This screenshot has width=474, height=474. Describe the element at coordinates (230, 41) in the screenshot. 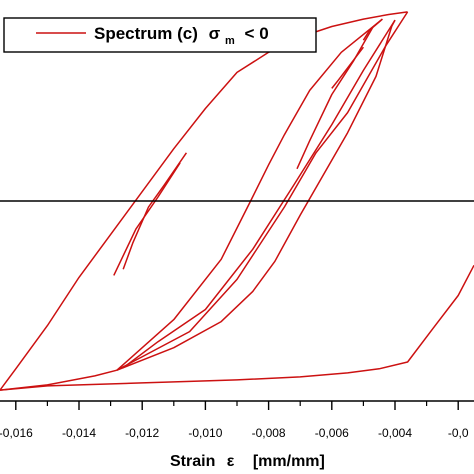

I see `legend-subscript: m` at that location.